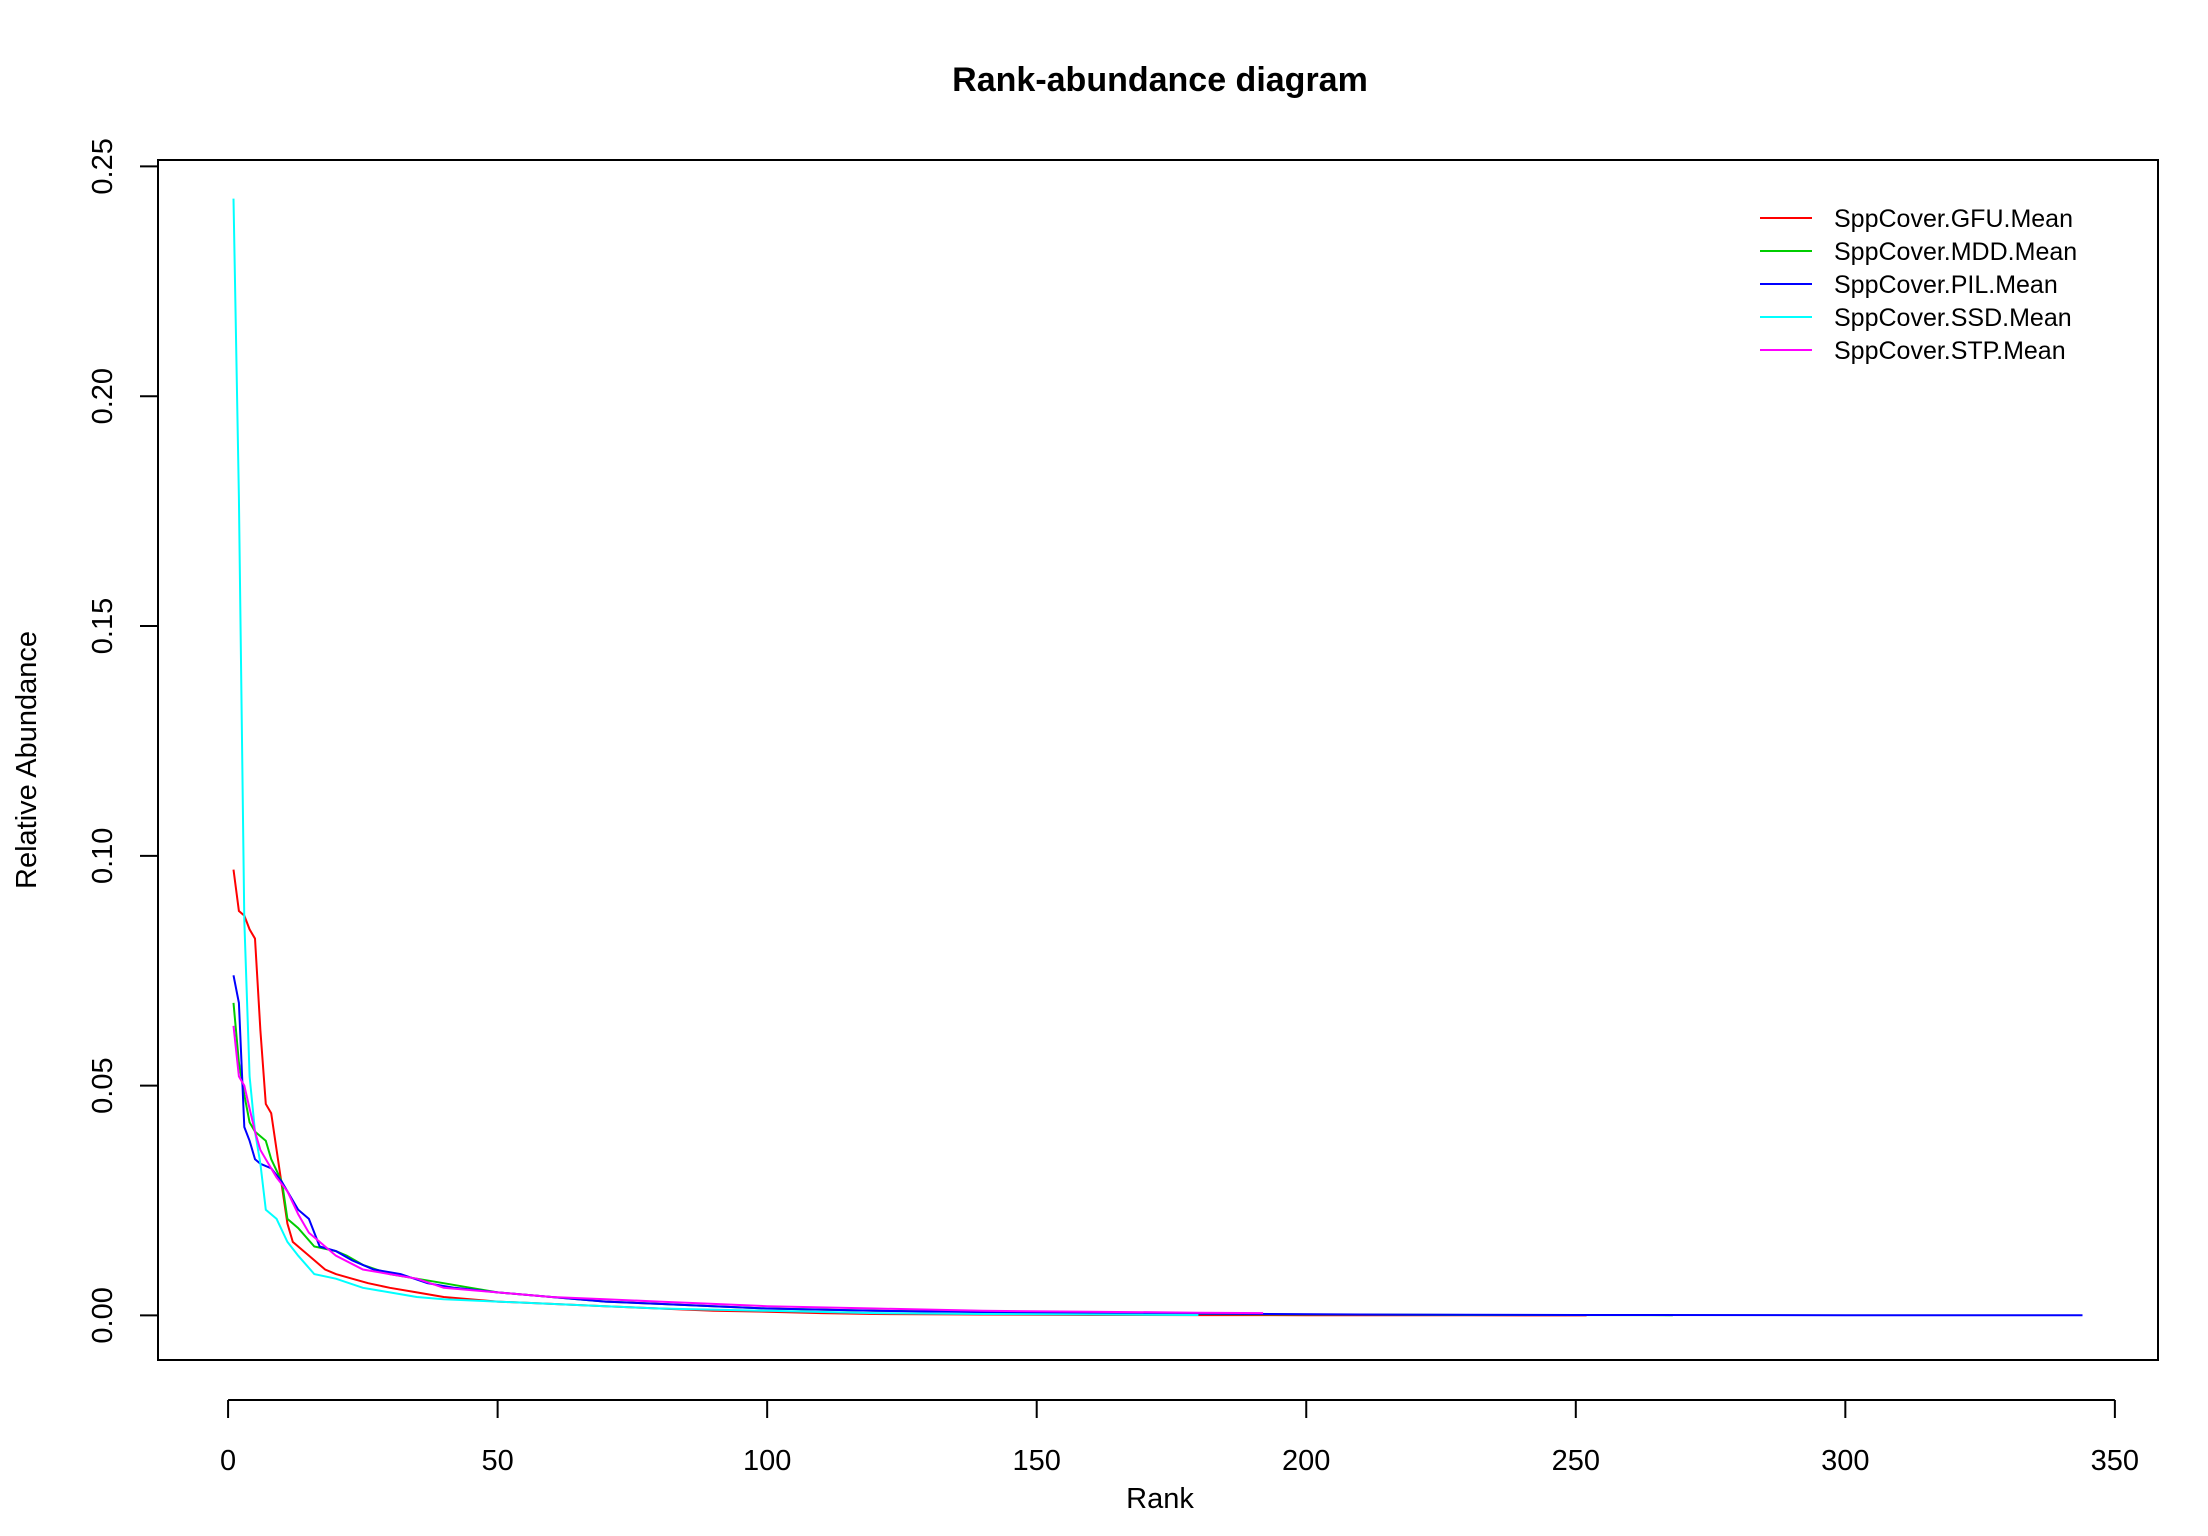  Describe the element at coordinates (1953, 318) in the screenshot. I see `legend-label: SppCover.SSD.Mean` at that location.